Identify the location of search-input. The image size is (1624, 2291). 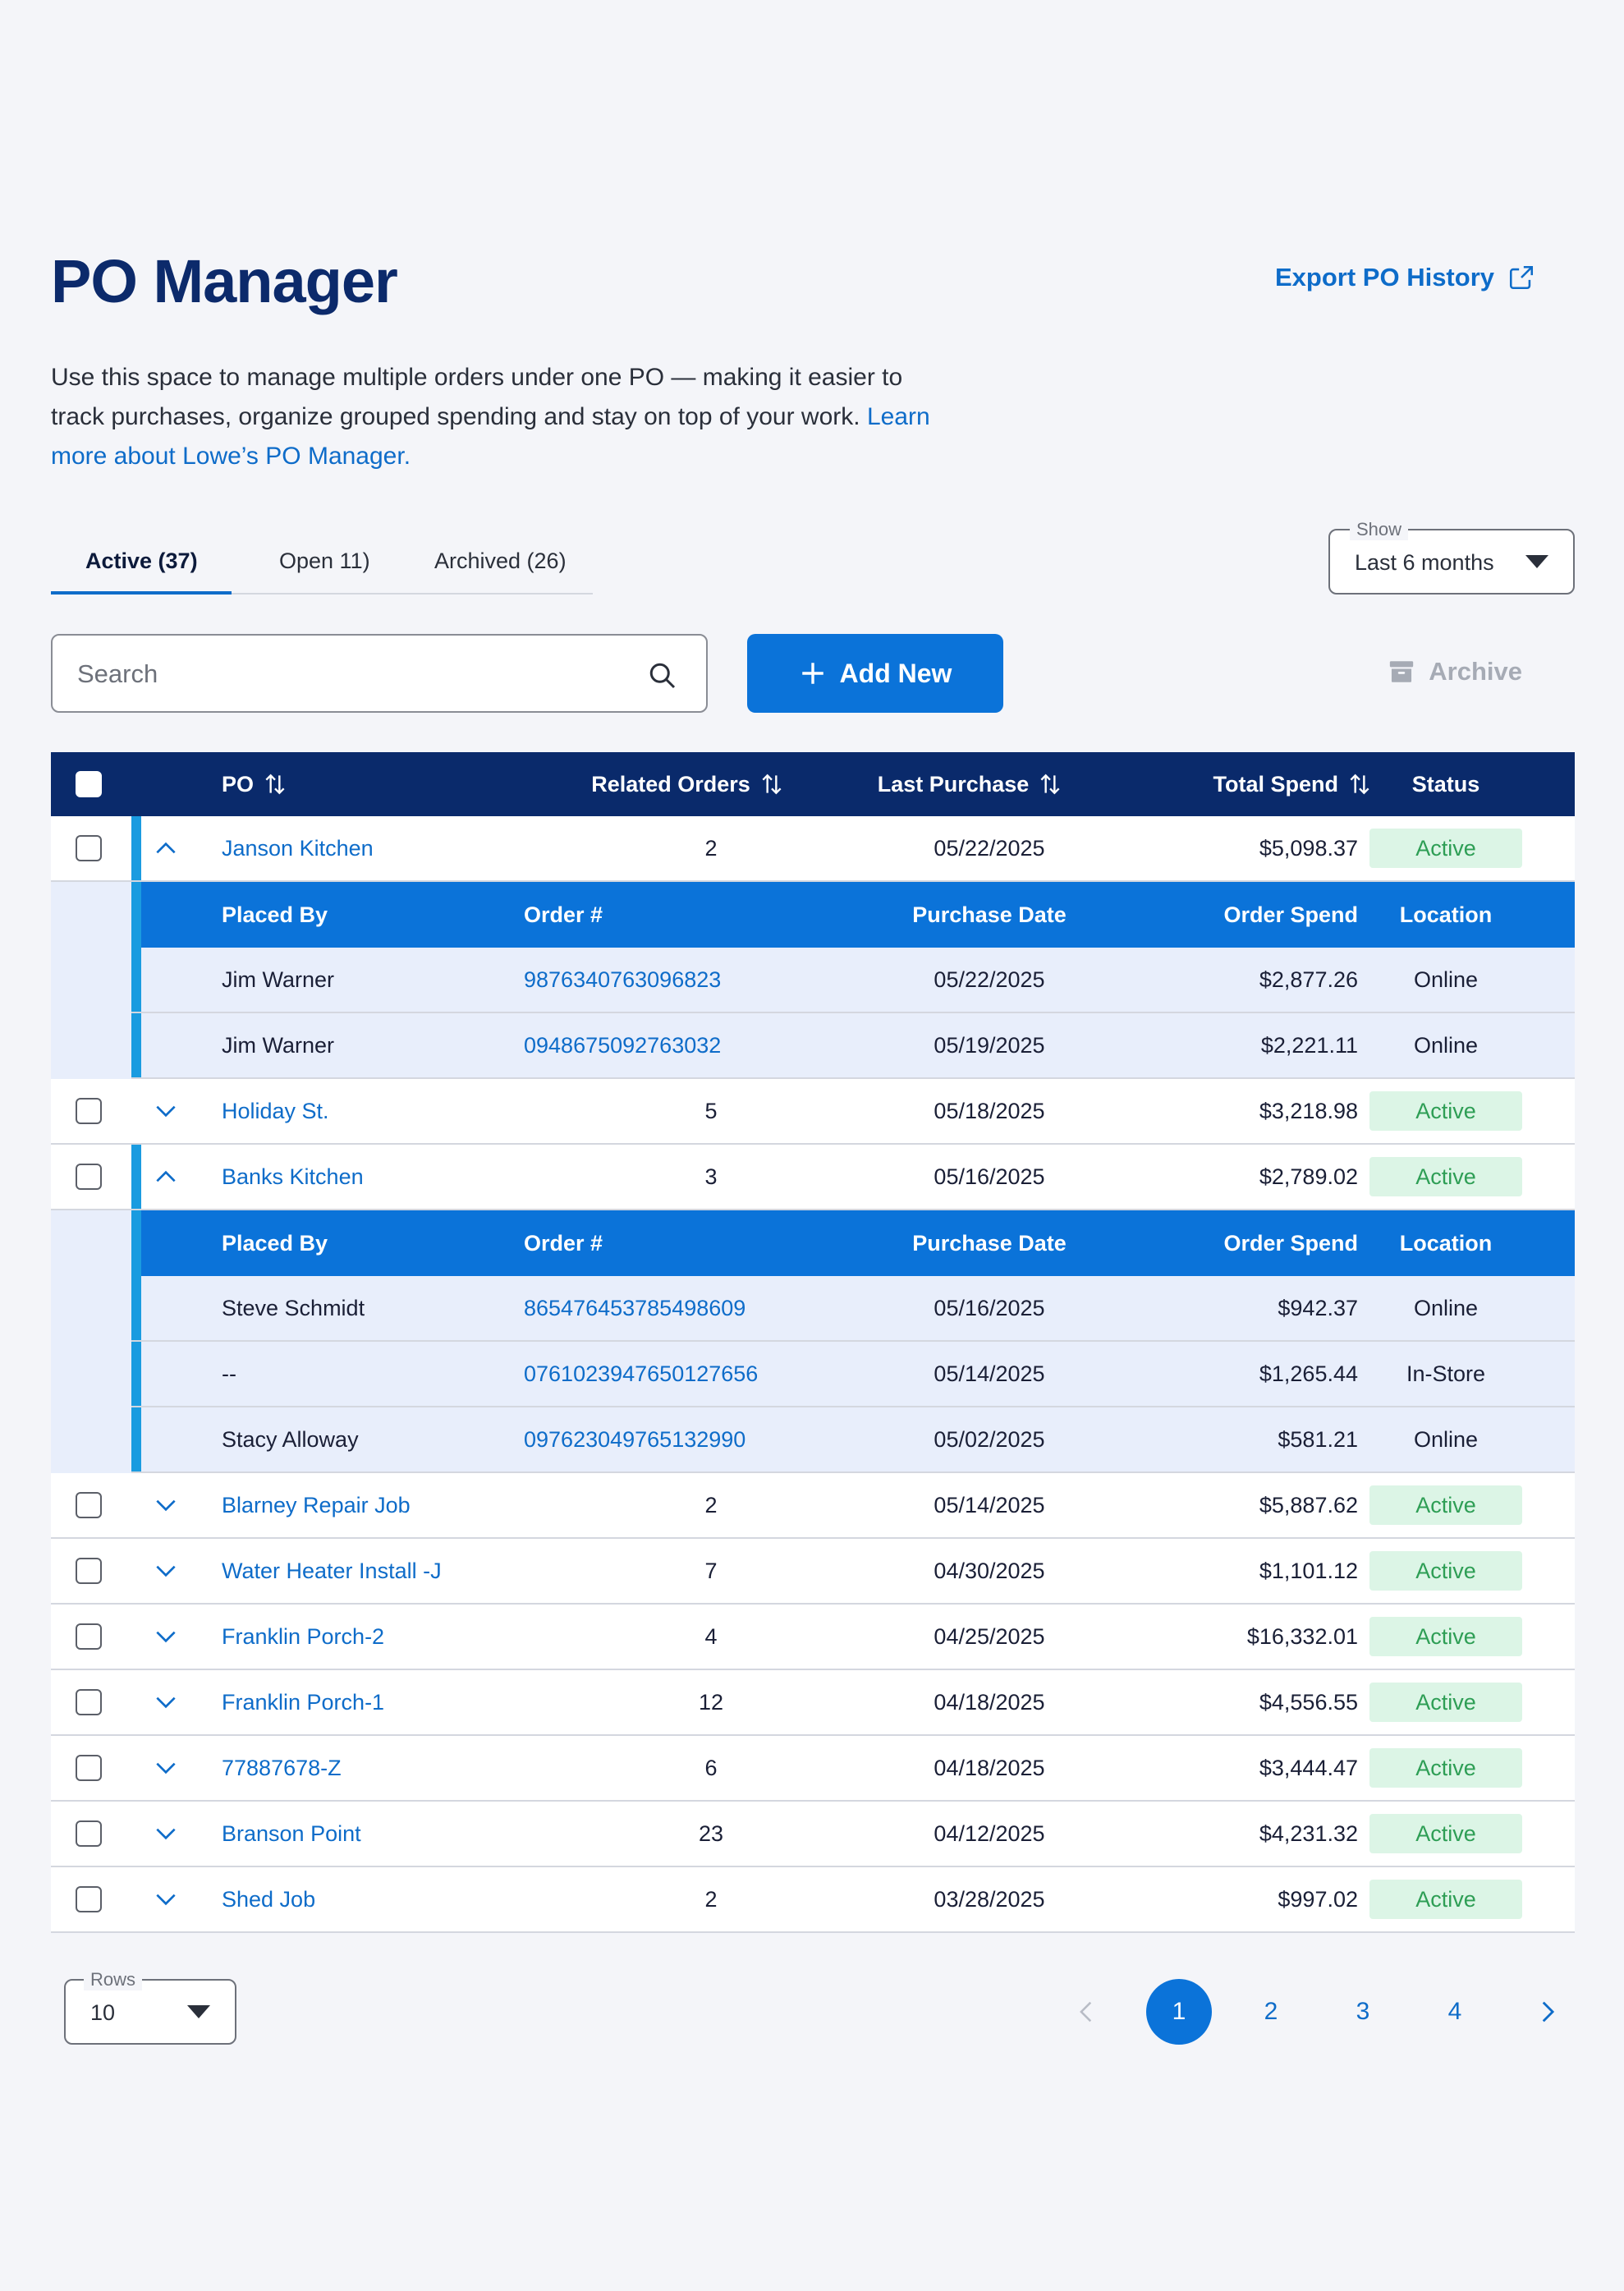
(356, 674).